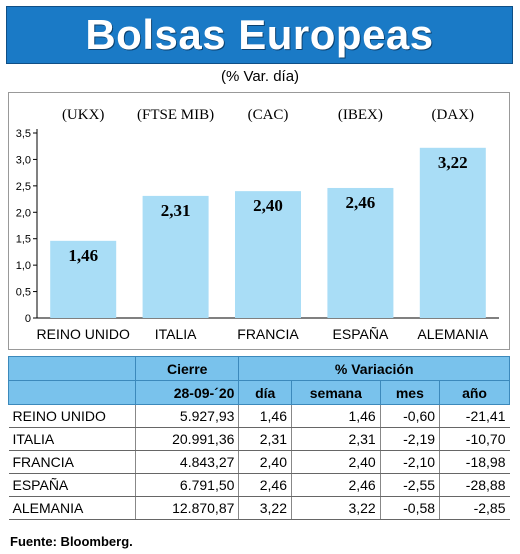  What do you see at coordinates (260, 76) in the screenshot?
I see `chart-subtitle: (% Var. día)` at bounding box center [260, 76].